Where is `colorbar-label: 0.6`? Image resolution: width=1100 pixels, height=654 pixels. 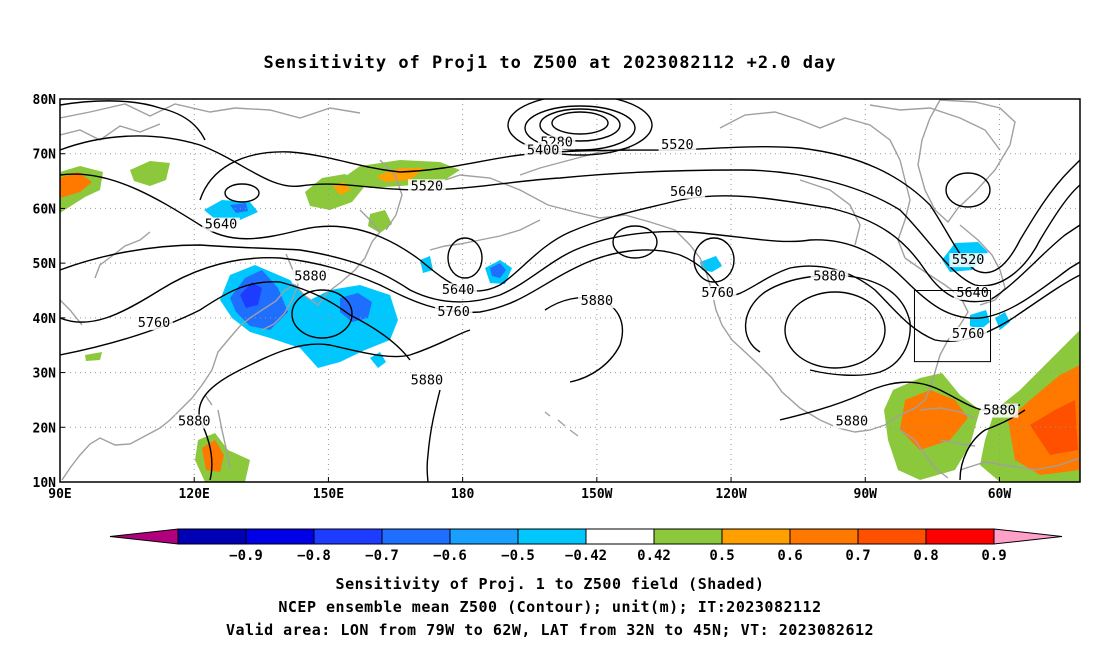 colorbar-label: 0.6 is located at coordinates (789, 556).